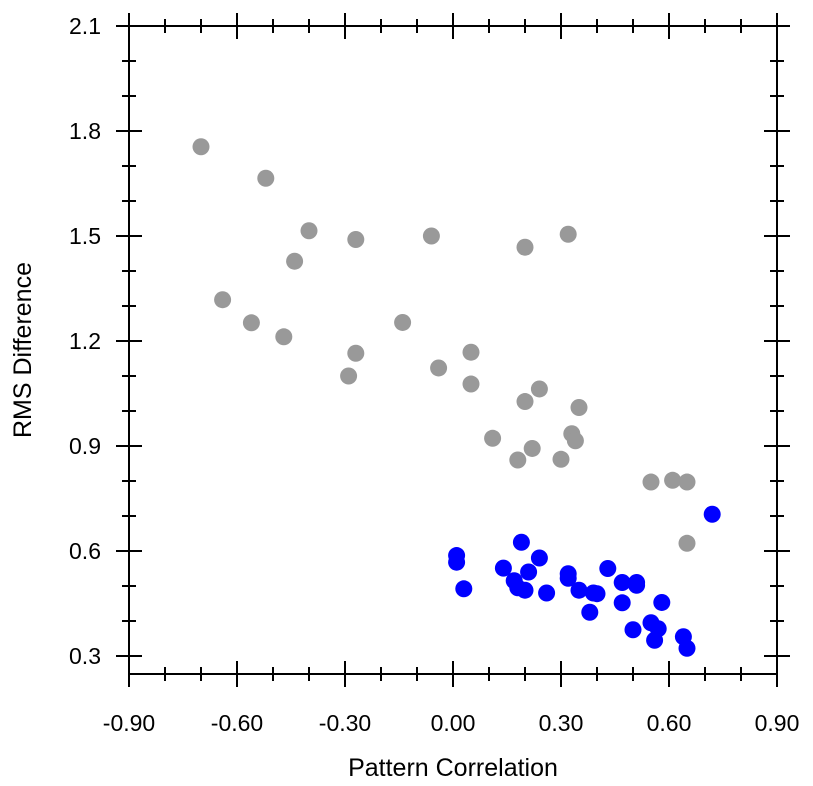 The image size is (813, 786). Describe the element at coordinates (85, 446) in the screenshot. I see `y-tick-label: 0.9` at that location.